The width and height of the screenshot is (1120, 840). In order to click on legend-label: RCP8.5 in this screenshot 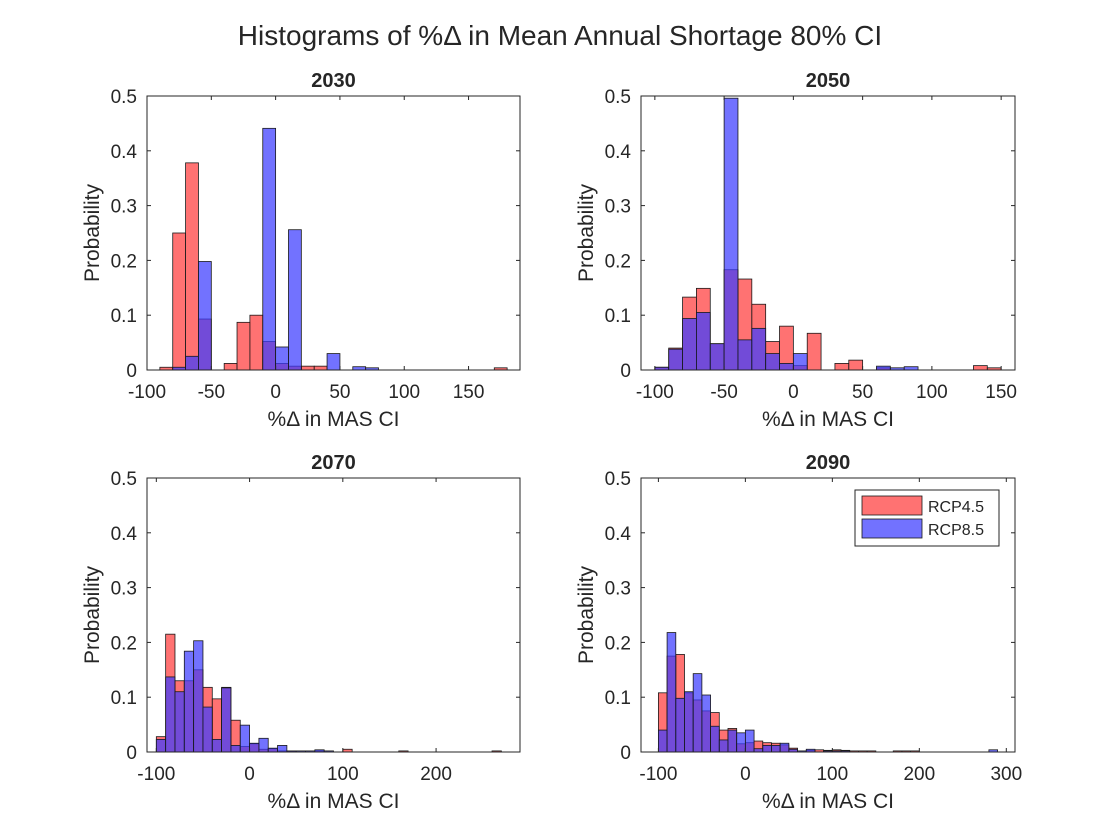, I will do `click(956, 530)`.